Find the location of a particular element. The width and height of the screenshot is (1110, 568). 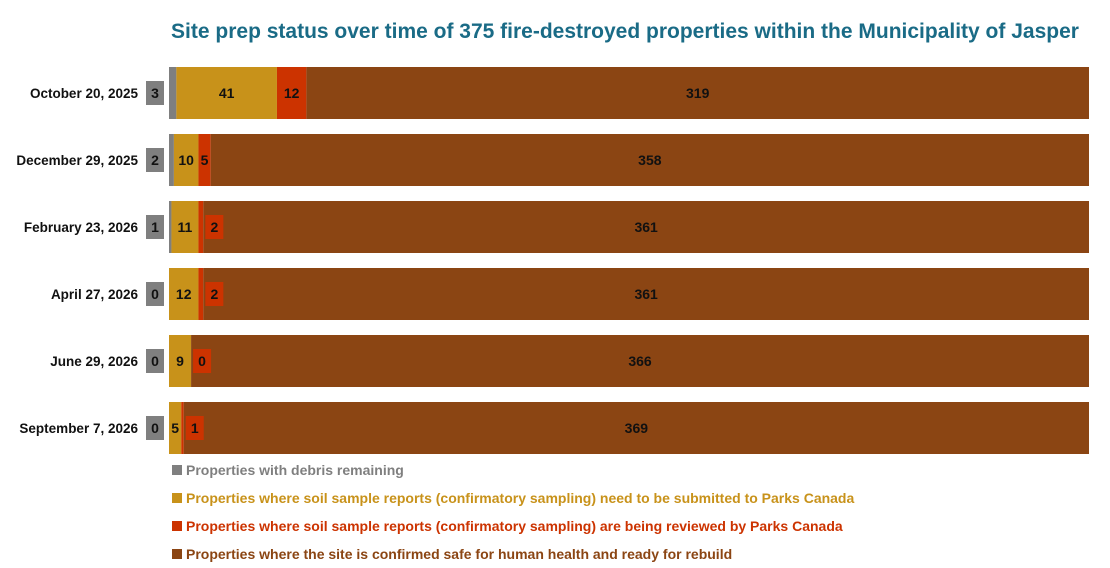

value-label-debris-february-23-2026: 1 is located at coordinates (155, 227).